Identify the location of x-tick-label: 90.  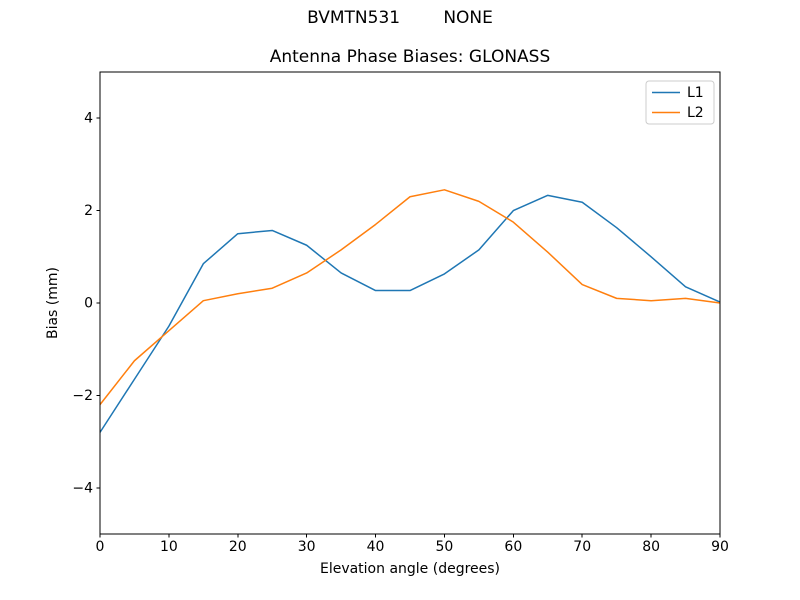
(720, 547).